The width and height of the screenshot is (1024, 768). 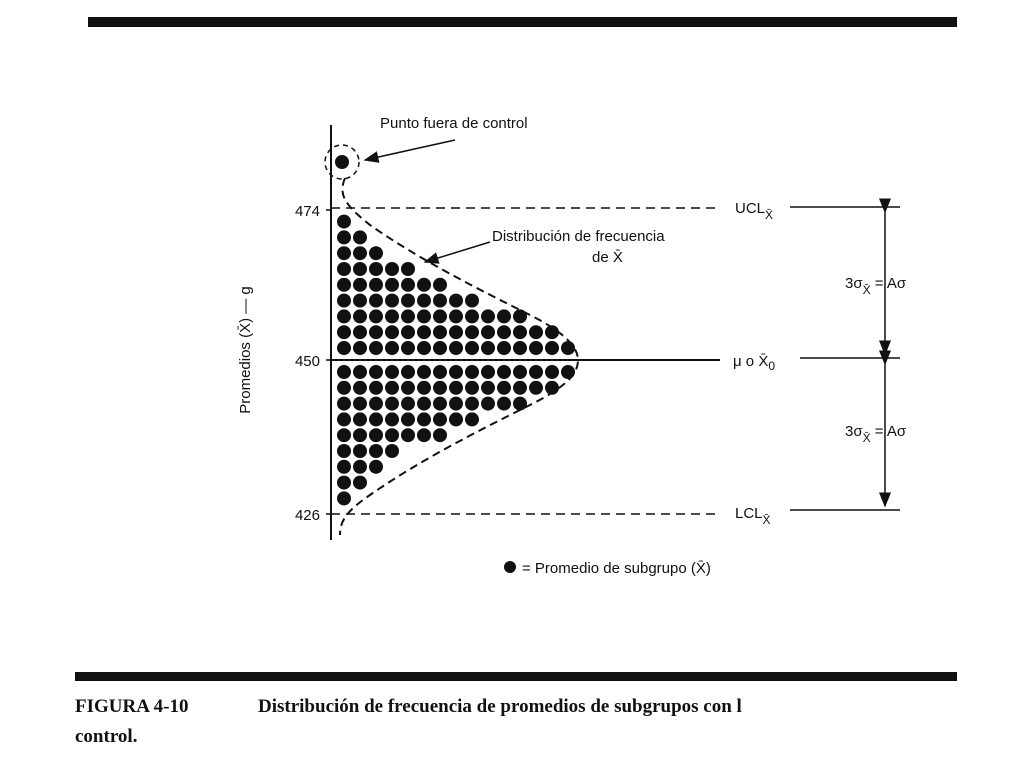 I want to click on outlier-dot, so click(x=342, y=162).